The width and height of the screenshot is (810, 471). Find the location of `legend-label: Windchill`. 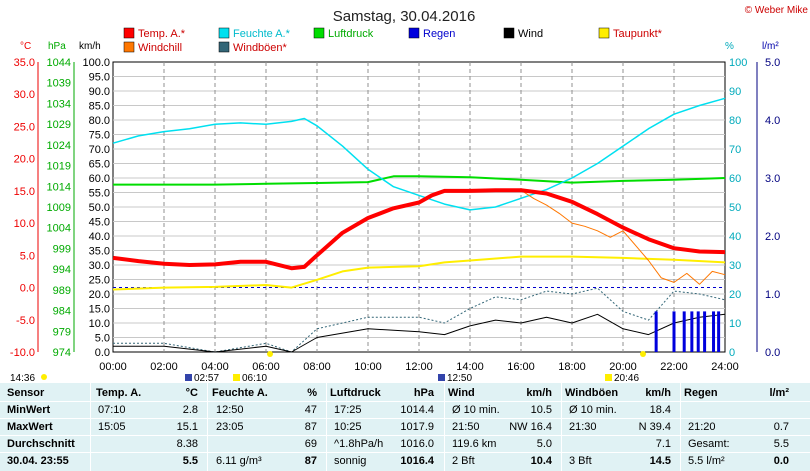

legend-label: Windchill is located at coordinates (160, 48).